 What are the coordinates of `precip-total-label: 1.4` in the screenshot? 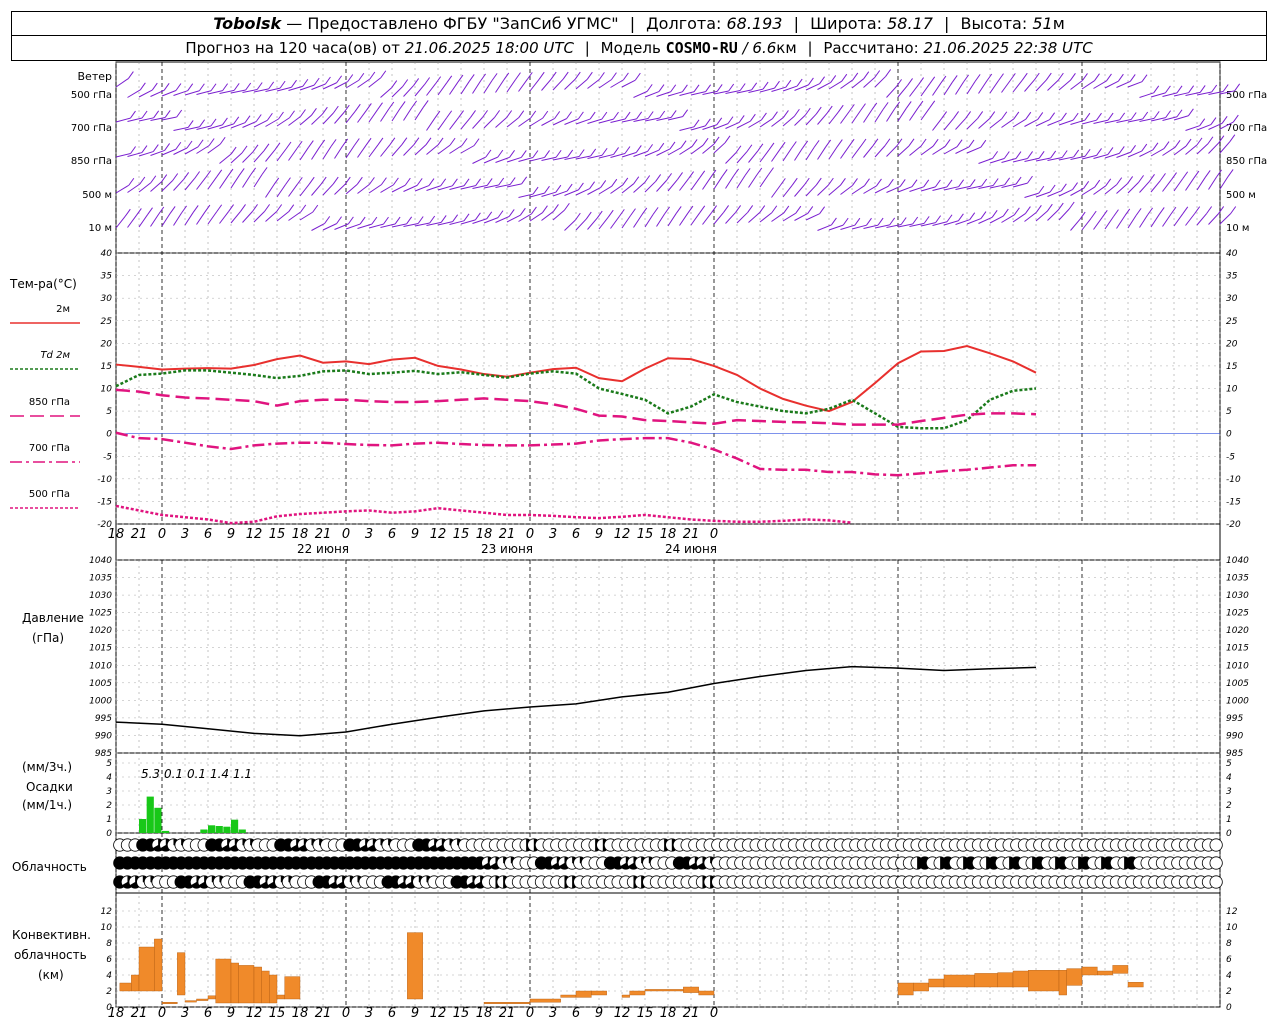 It's located at (219, 774).